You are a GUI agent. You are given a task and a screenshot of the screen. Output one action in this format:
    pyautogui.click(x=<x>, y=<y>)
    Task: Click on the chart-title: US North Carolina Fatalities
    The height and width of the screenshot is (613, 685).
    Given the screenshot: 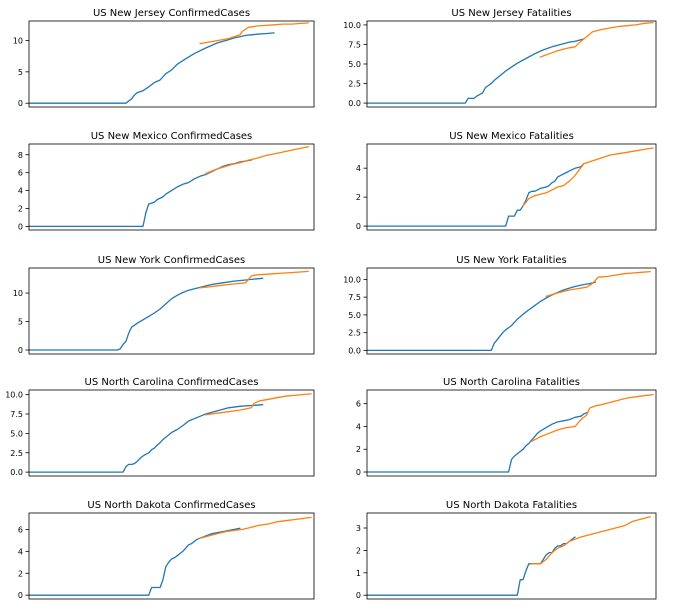 What is the action you would take?
    pyautogui.click(x=511, y=382)
    